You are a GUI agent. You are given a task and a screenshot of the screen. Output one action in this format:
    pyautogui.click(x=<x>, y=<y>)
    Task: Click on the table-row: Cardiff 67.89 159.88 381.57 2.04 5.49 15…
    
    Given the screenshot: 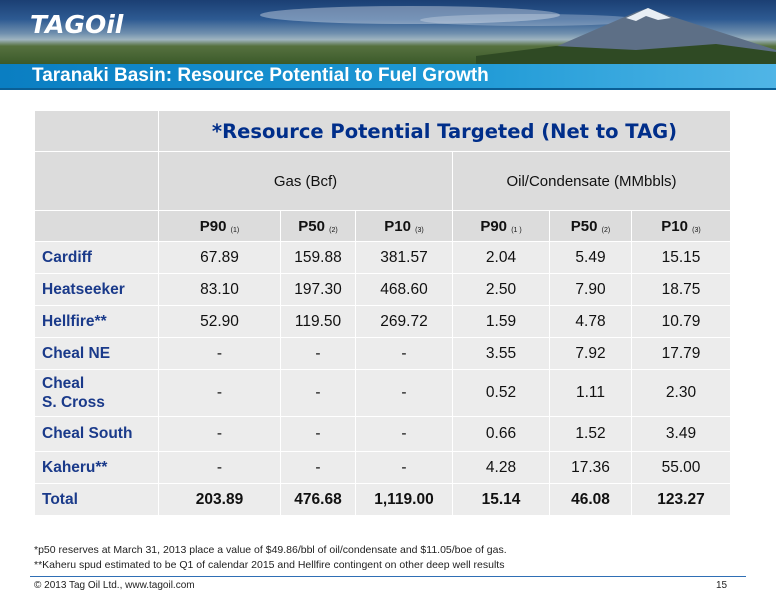 What is the action you would take?
    pyautogui.click(x=382, y=257)
    